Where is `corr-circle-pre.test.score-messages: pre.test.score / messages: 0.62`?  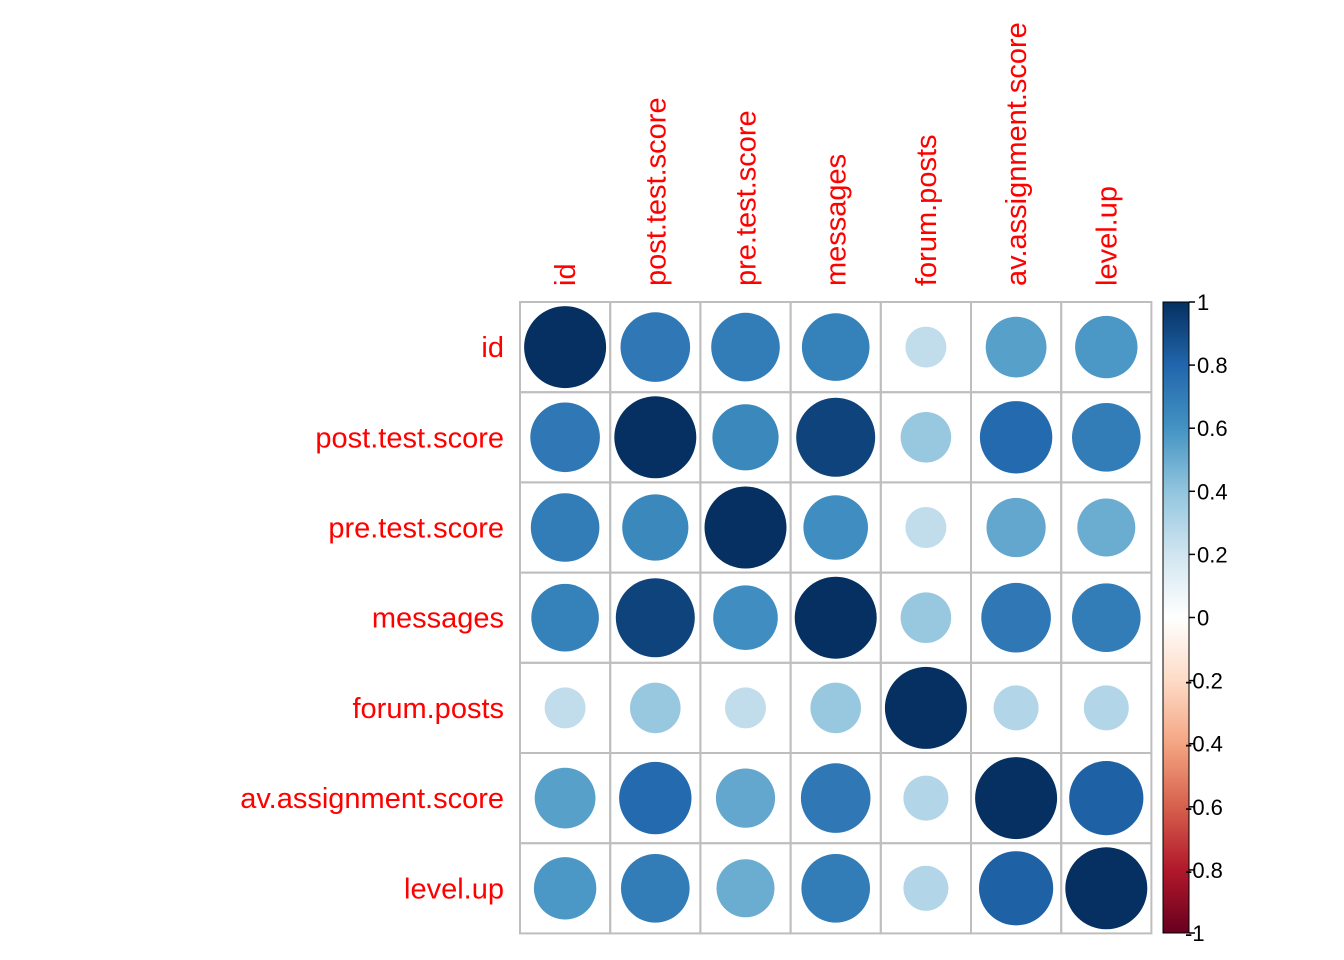
corr-circle-pre.test.score-messages: pre.test.score / messages: 0.62 is located at coordinates (835, 527).